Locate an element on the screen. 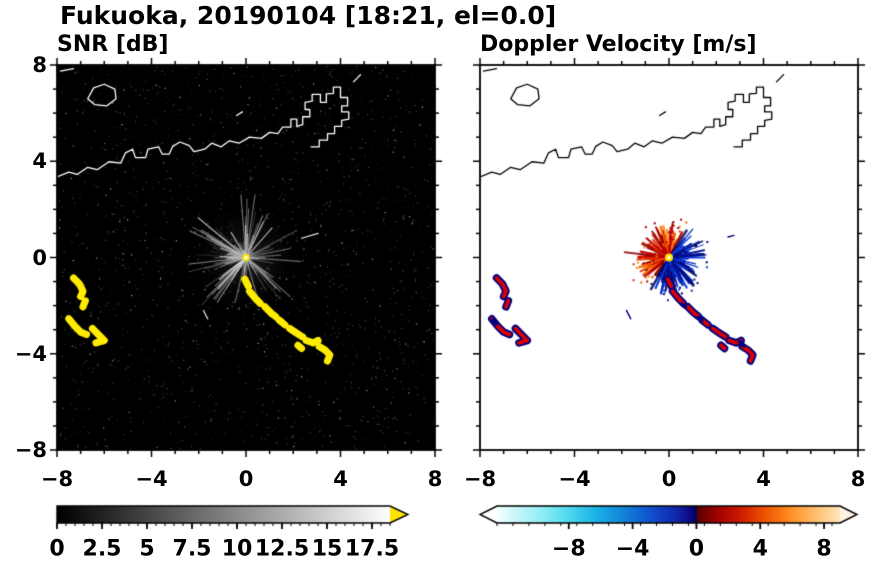  snr-panel-title: SNR [dB] is located at coordinates (113, 44).